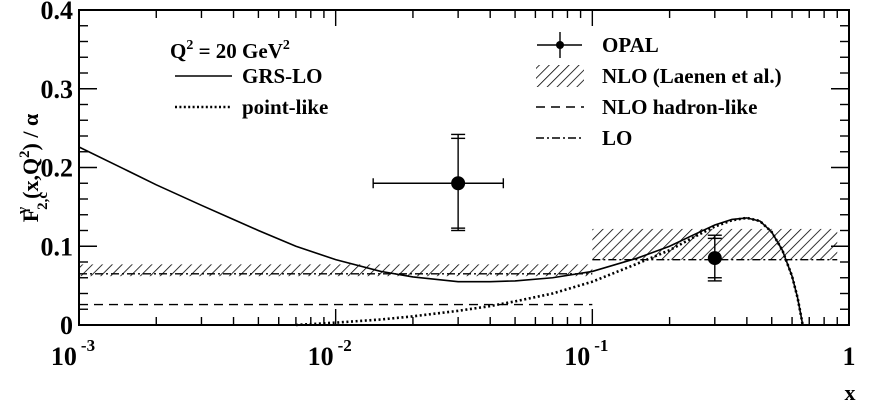 Image resolution: width=870 pixels, height=404 pixels. I want to click on y-tick-label-3: 0.3, so click(57, 89).